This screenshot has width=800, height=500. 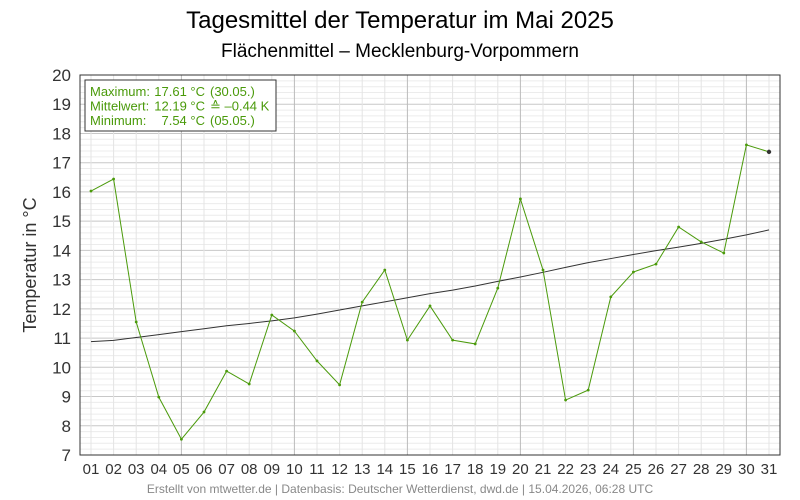 I want to click on y-tick-label: 11, so click(x=62, y=338).